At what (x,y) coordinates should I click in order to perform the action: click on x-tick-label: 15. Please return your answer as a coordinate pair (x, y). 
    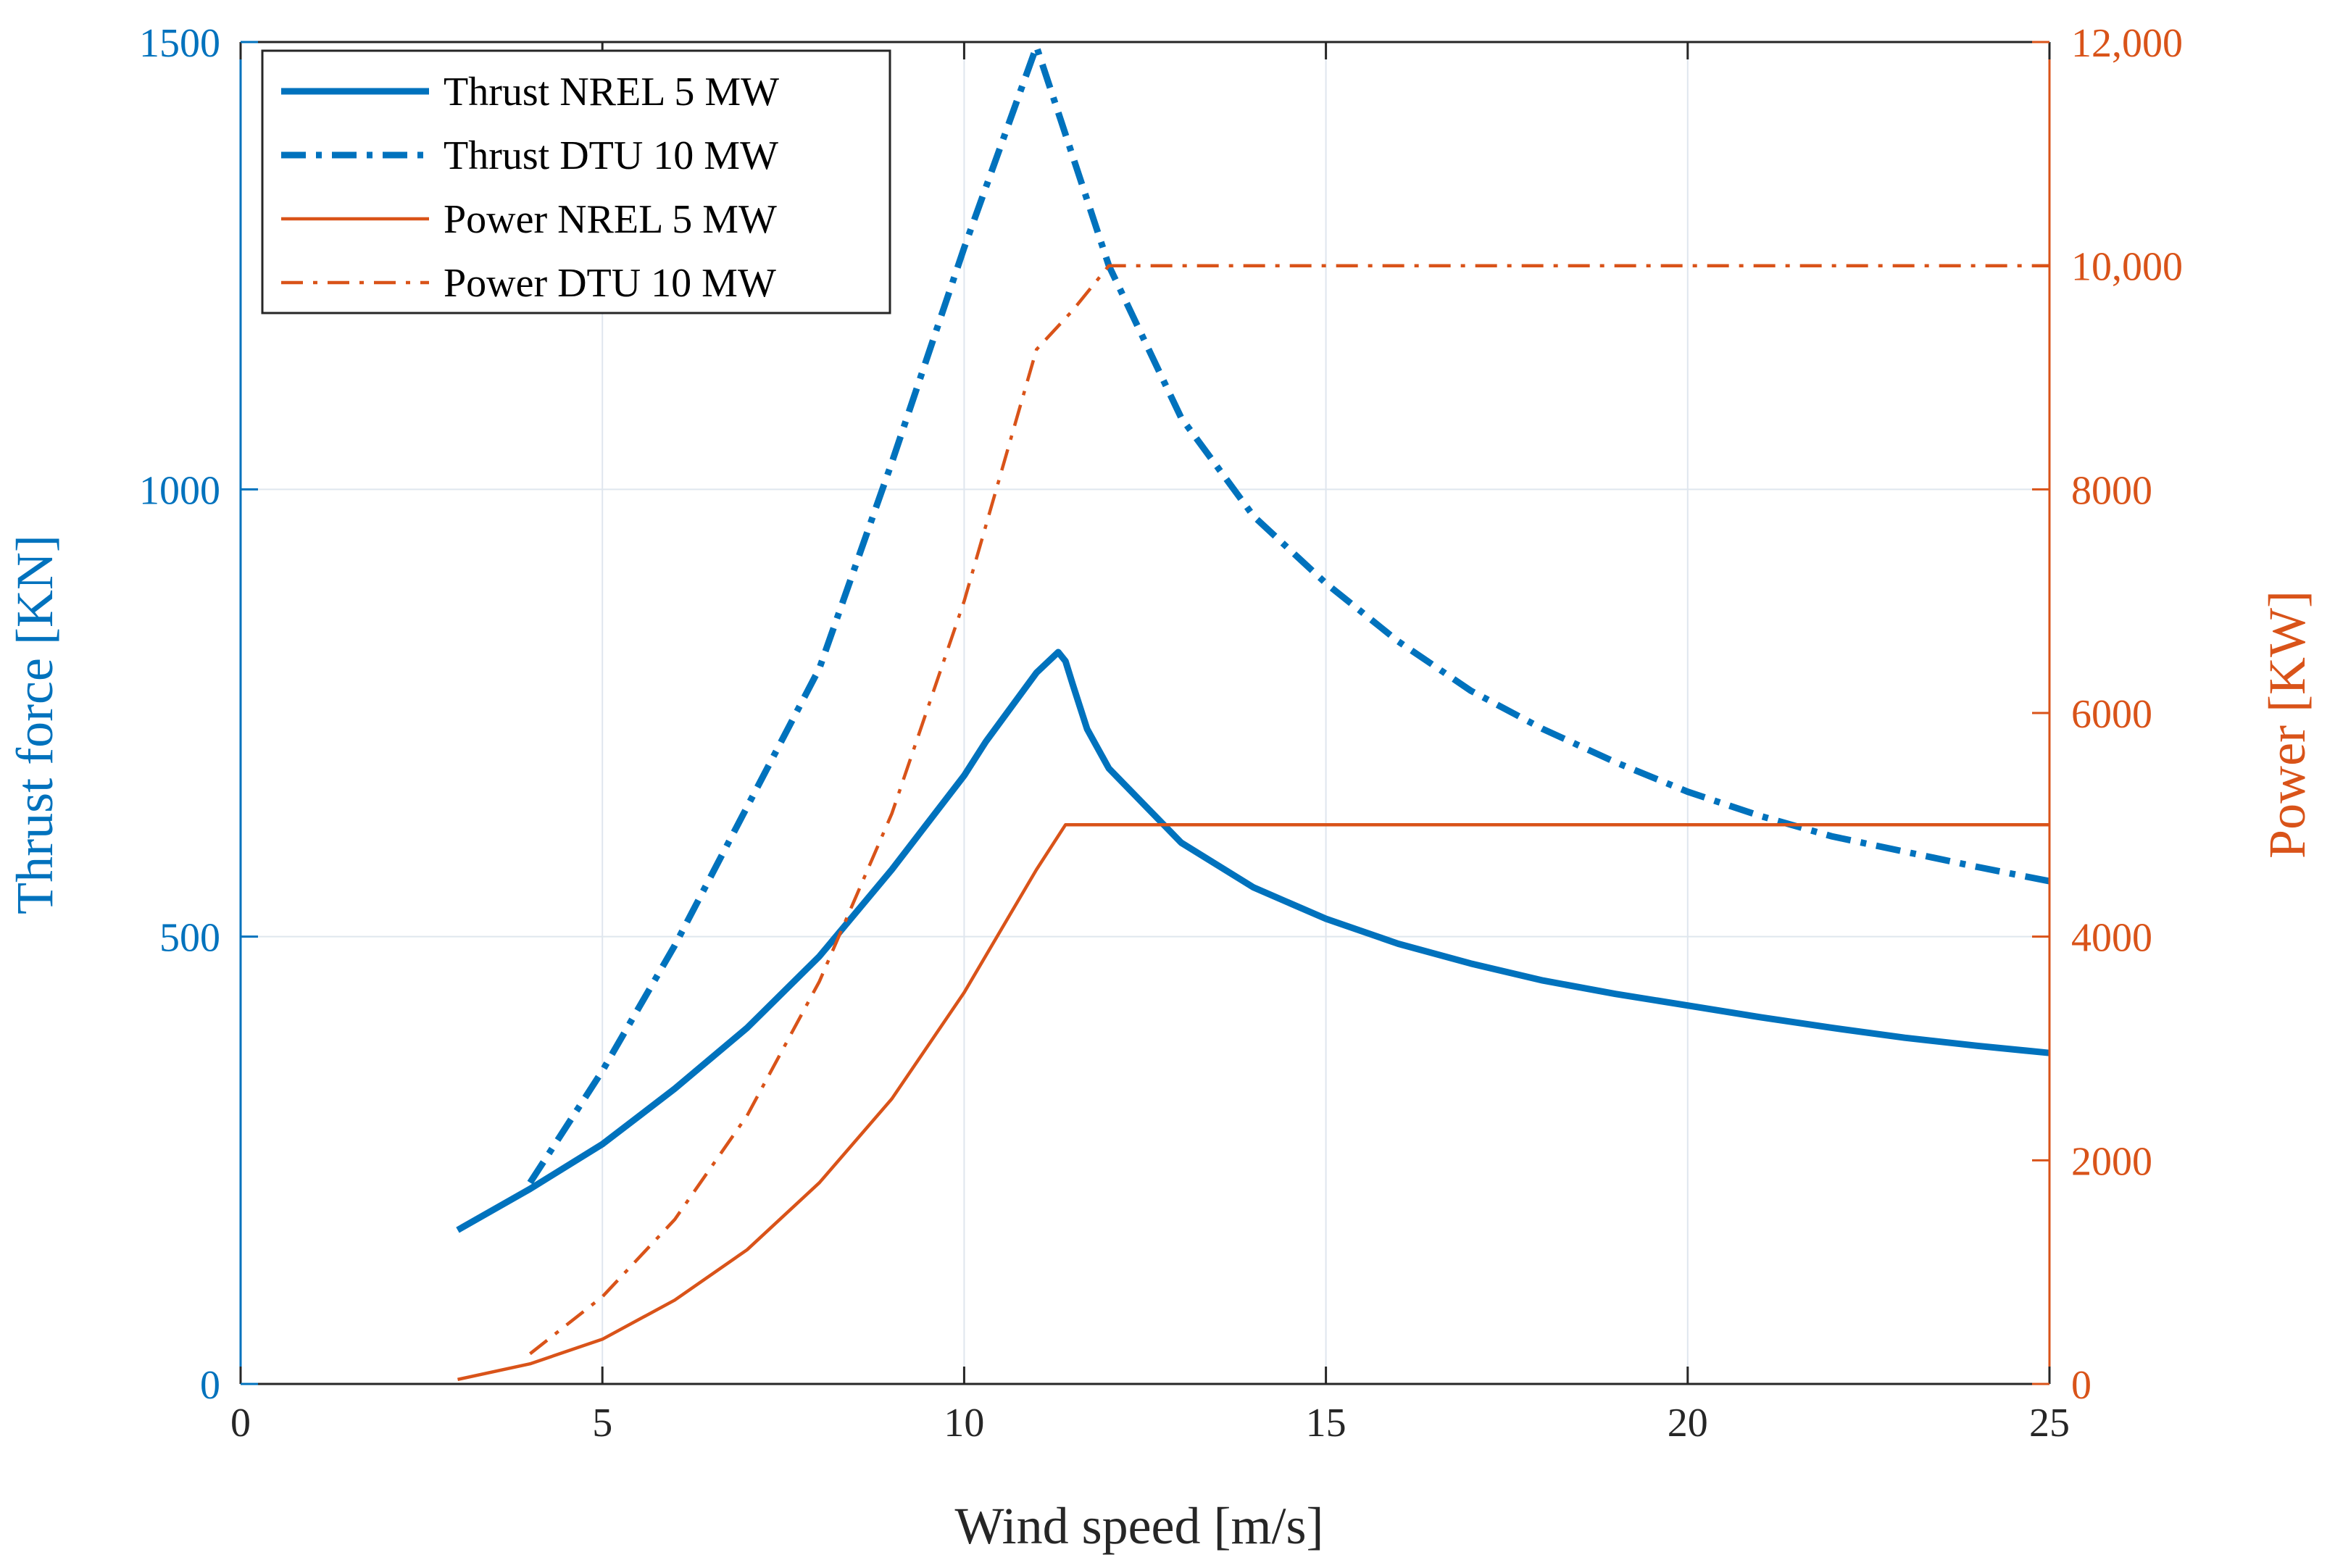
    Looking at the image, I should click on (1326, 1423).